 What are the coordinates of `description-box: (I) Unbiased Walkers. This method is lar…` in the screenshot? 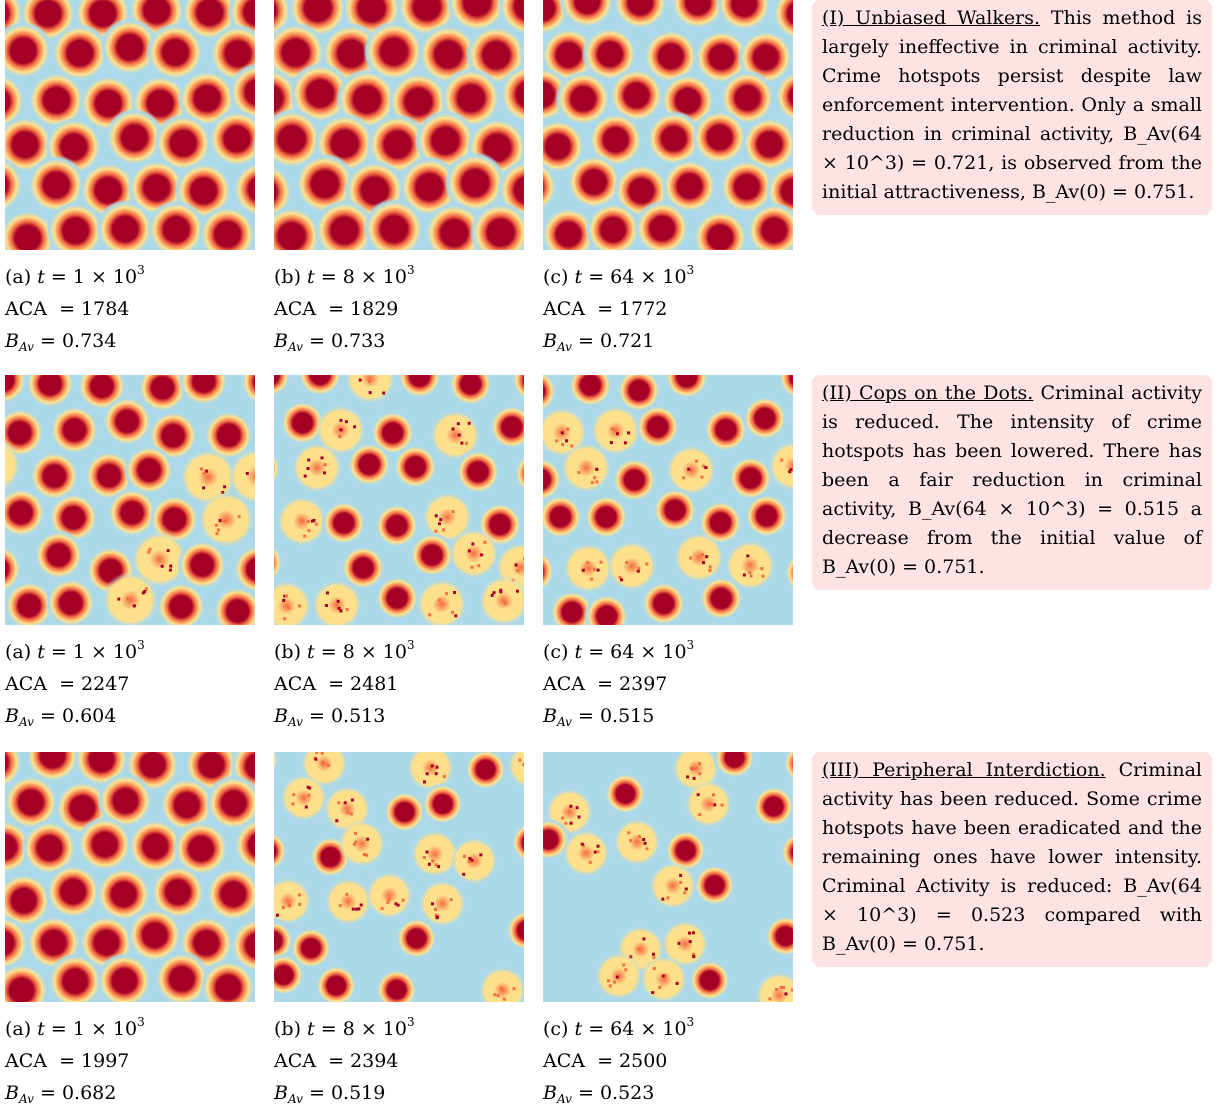 It's located at (1012, 107).